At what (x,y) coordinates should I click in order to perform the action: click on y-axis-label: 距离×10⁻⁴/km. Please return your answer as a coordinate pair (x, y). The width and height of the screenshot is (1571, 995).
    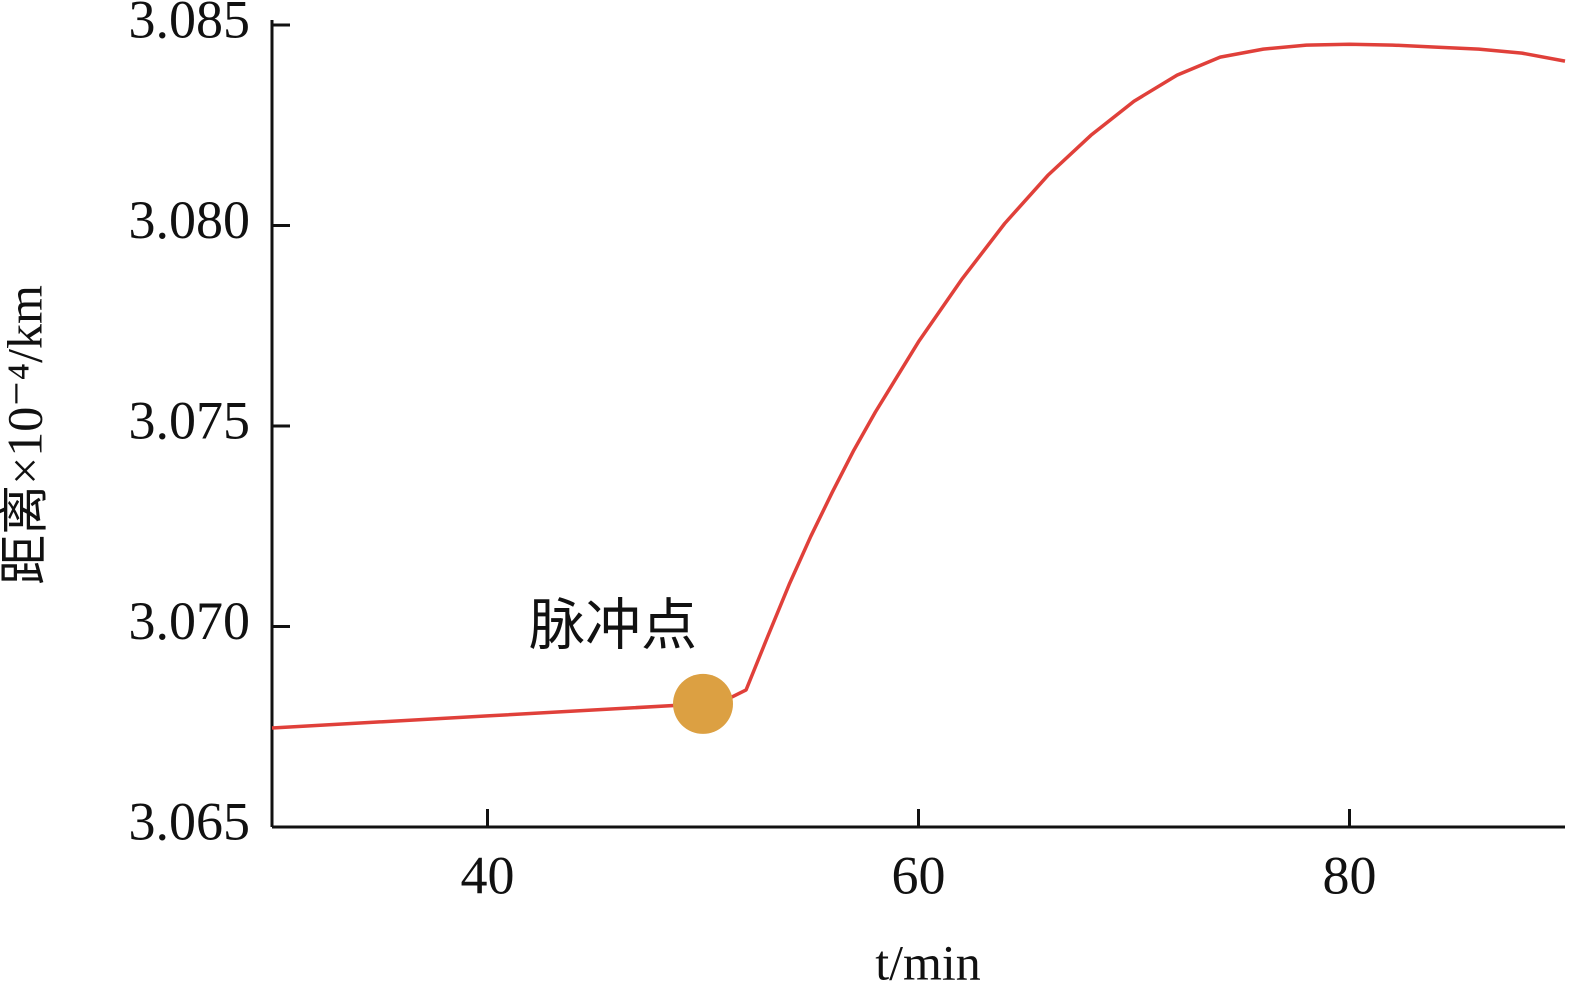
    Looking at the image, I should click on (26, 435).